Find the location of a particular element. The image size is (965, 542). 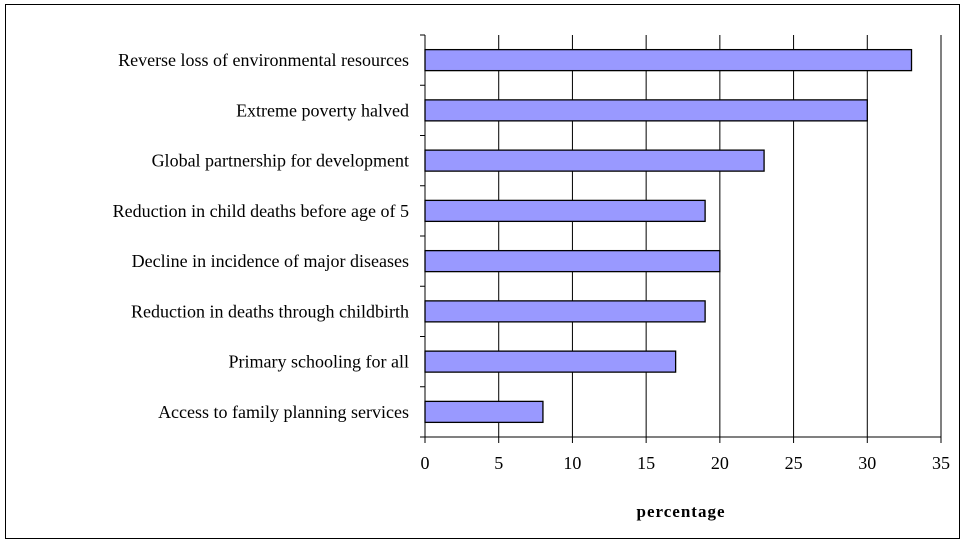

category-label: Access to family planning services is located at coordinates (283, 412).